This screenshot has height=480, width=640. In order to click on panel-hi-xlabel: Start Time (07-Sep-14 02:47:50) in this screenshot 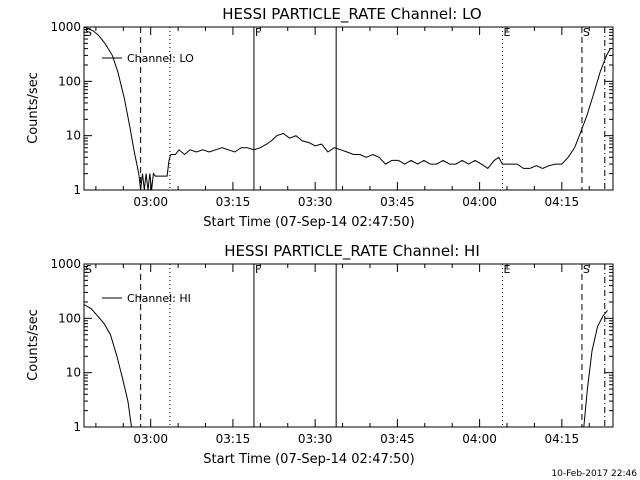, I will do `click(308, 459)`.